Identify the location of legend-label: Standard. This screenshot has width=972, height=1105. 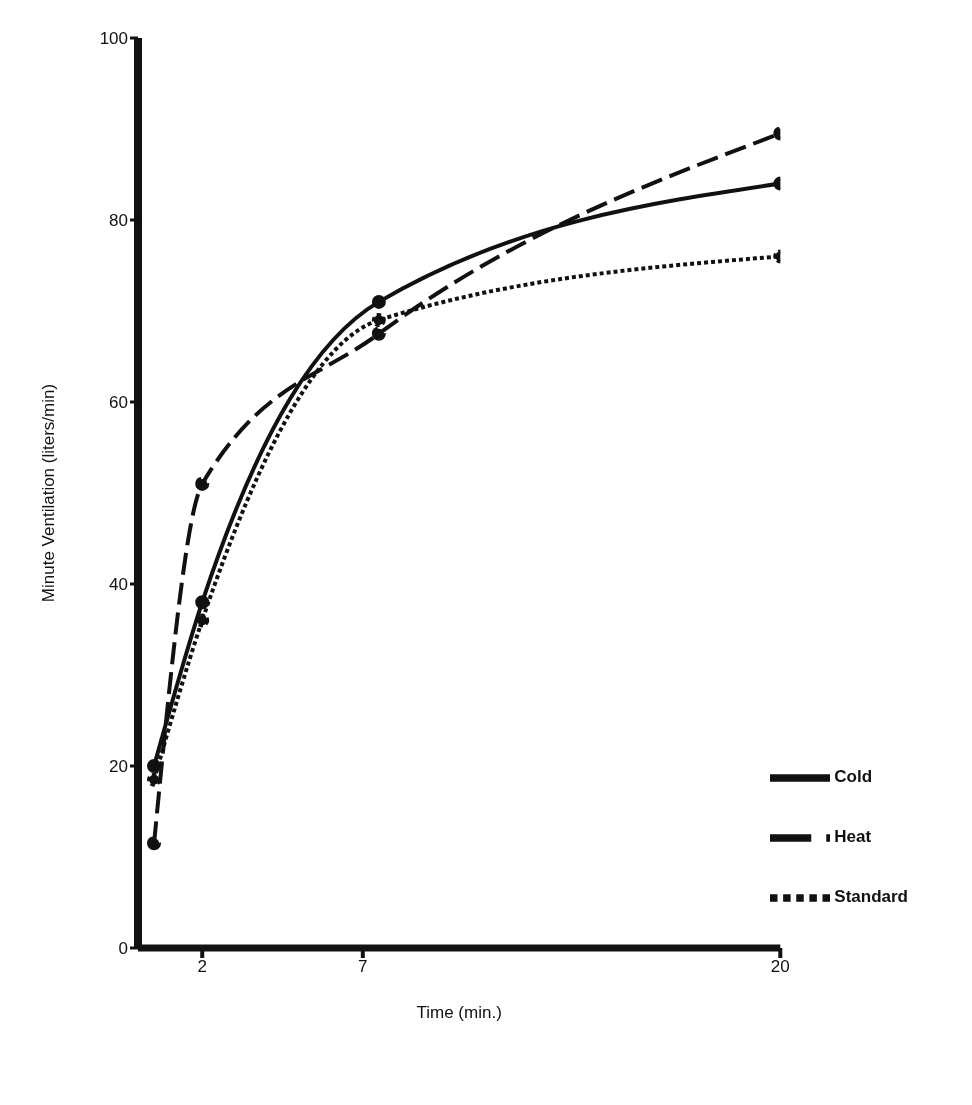
(871, 897).